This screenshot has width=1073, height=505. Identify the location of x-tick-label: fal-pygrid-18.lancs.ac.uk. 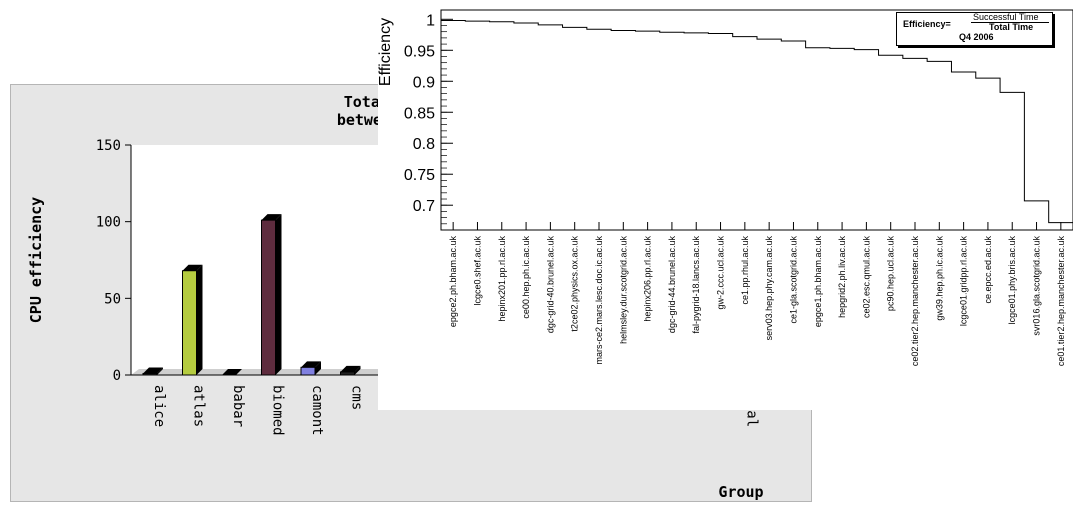
(696, 285).